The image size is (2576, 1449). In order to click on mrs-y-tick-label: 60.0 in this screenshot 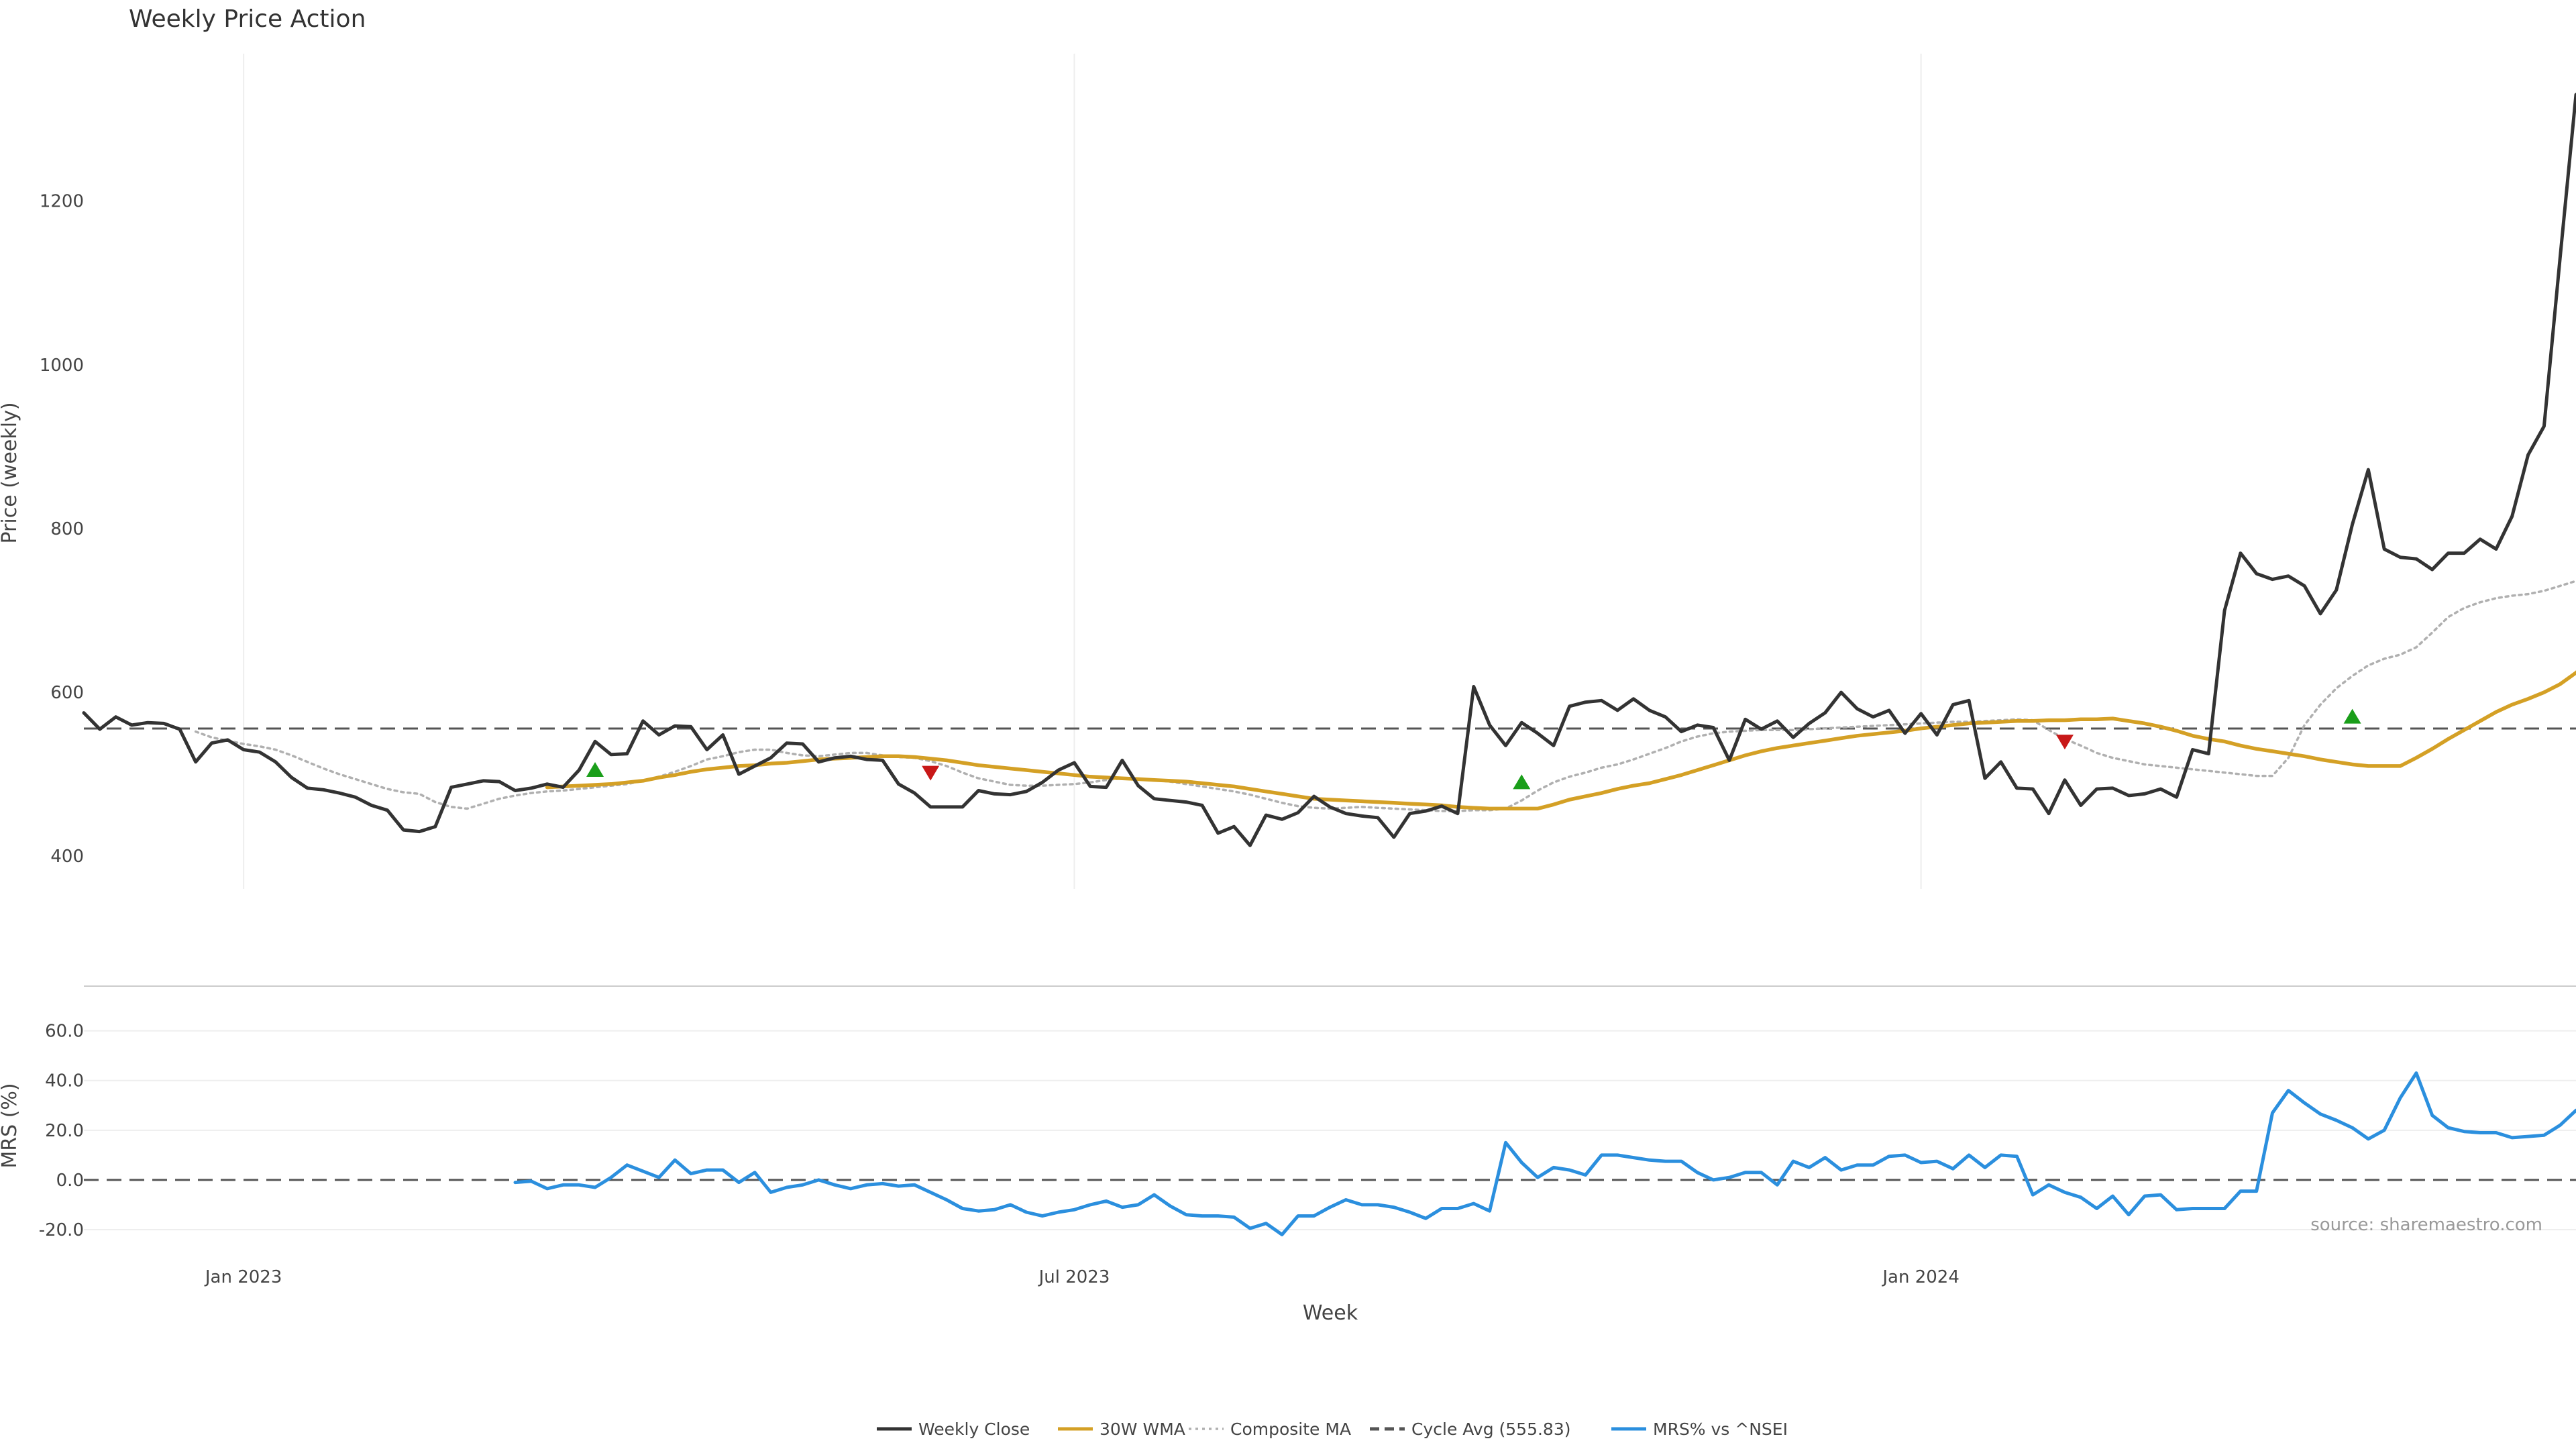, I will do `click(64, 1032)`.